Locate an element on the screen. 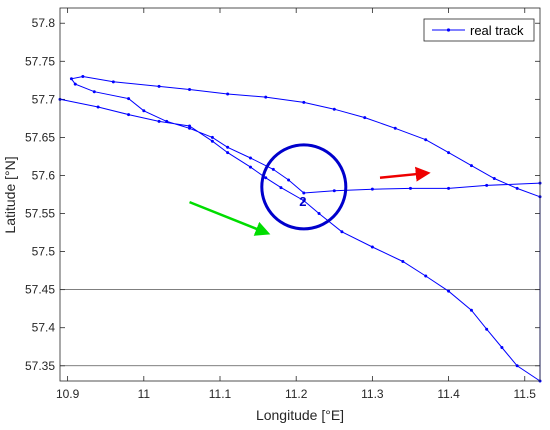 The width and height of the screenshot is (550, 430). annotations: 2 is located at coordinates (310, 189).